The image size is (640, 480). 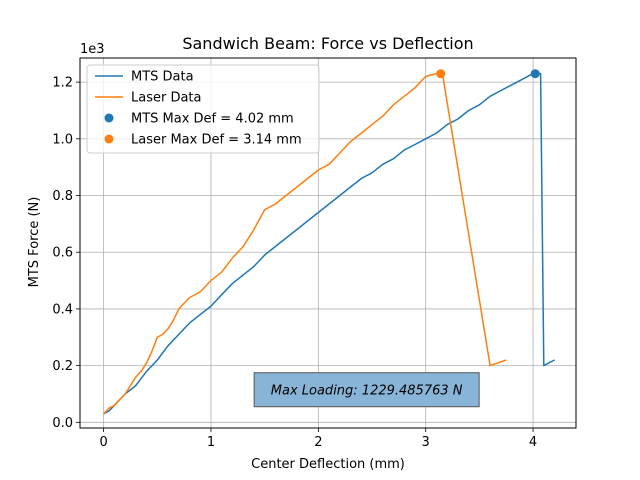 I want to click on y-axis-label: MTS Force (N), so click(x=34, y=242).